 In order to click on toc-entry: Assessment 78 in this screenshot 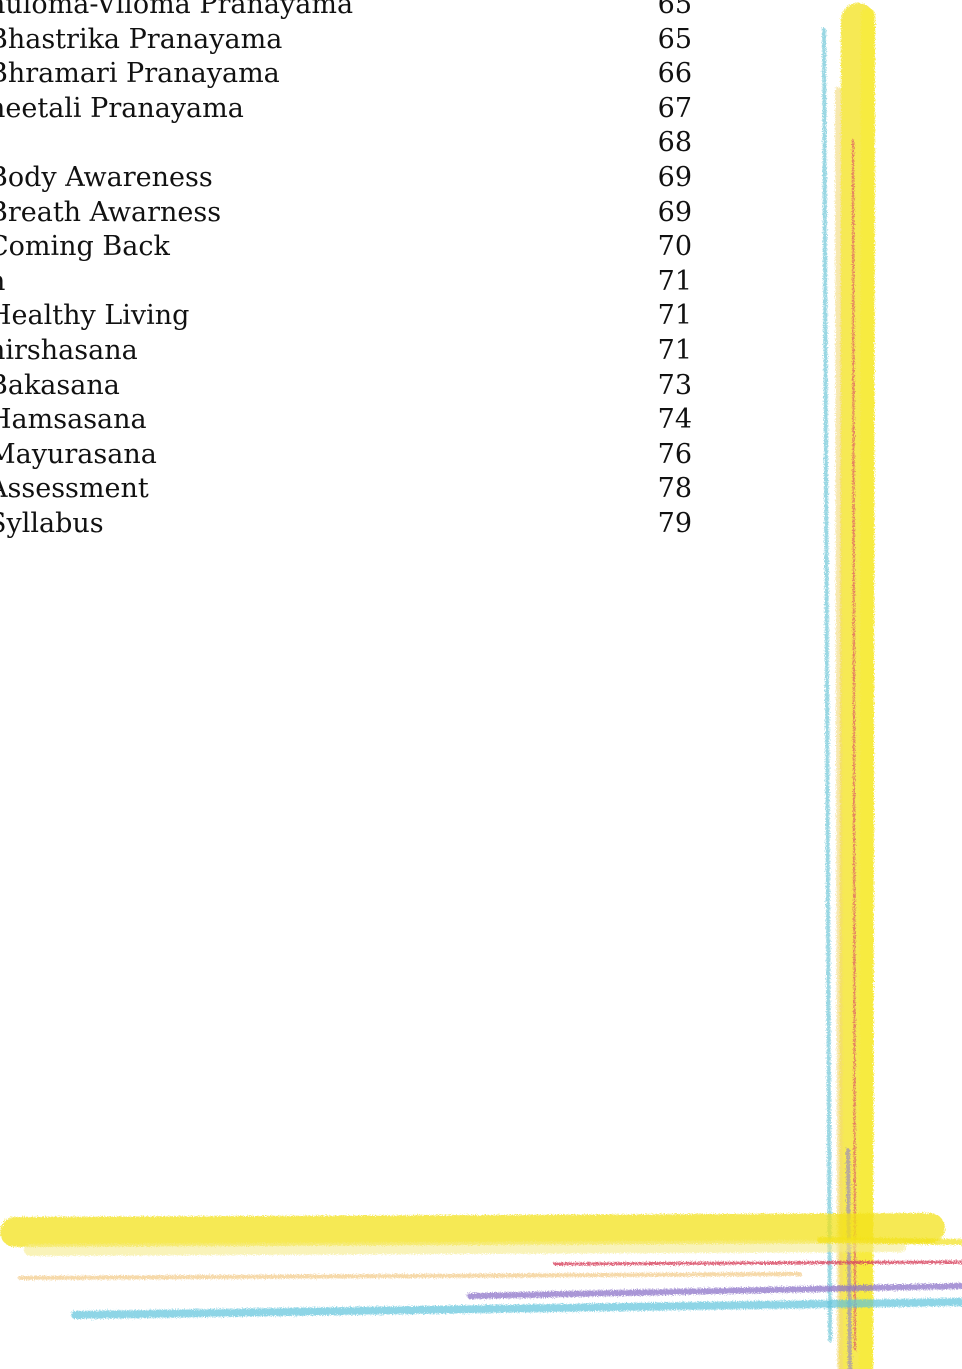, I will do `click(346, 489)`.